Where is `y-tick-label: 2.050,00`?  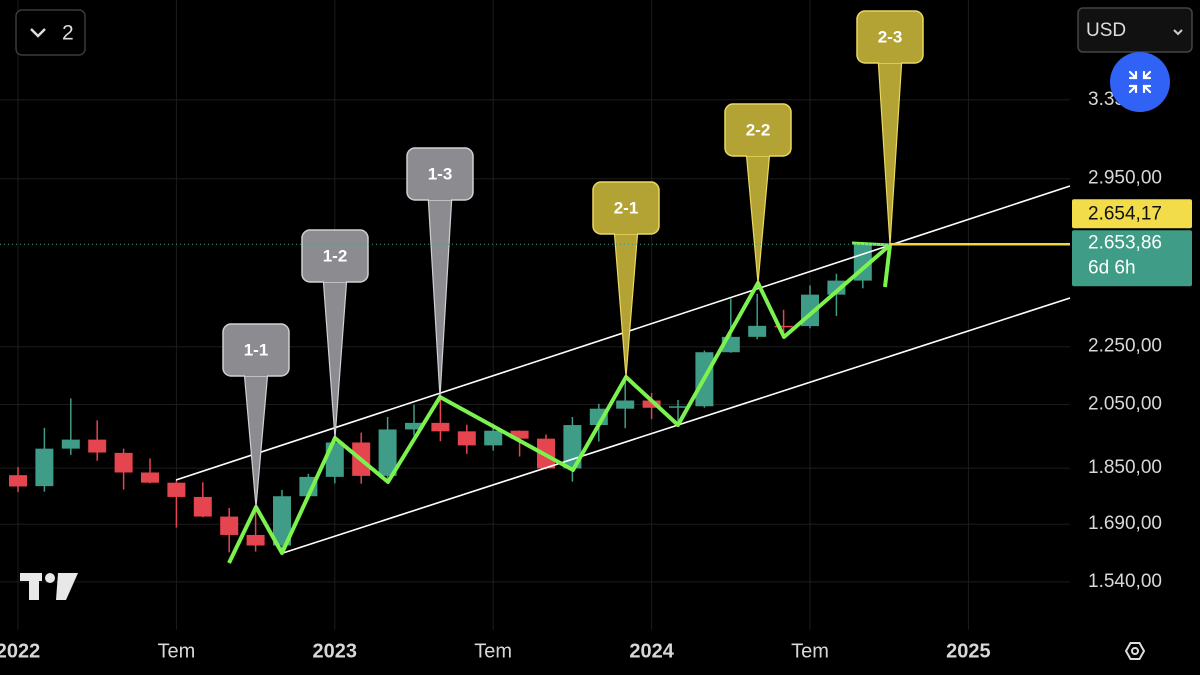 y-tick-label: 2.050,00 is located at coordinates (1125, 403).